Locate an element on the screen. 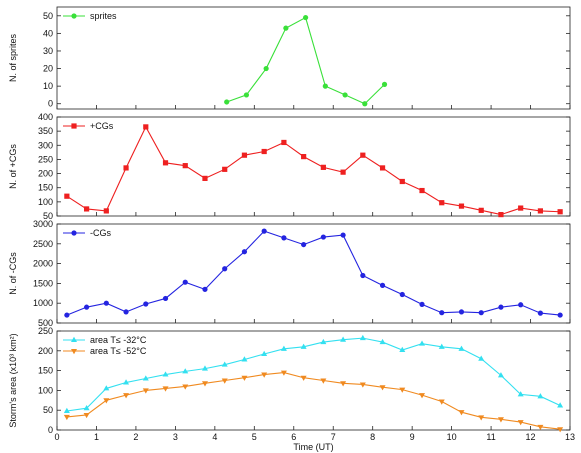  y-axis-label: N. of -CGs is located at coordinates (13, 273).